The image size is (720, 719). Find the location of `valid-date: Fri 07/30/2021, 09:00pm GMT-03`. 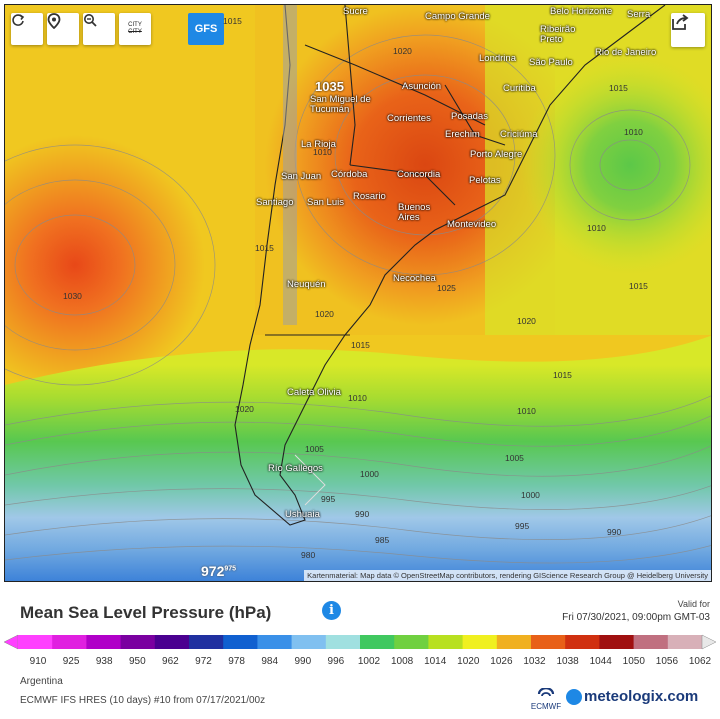

valid-date: Fri 07/30/2021, 09:00pm GMT-03 is located at coordinates (636, 617).